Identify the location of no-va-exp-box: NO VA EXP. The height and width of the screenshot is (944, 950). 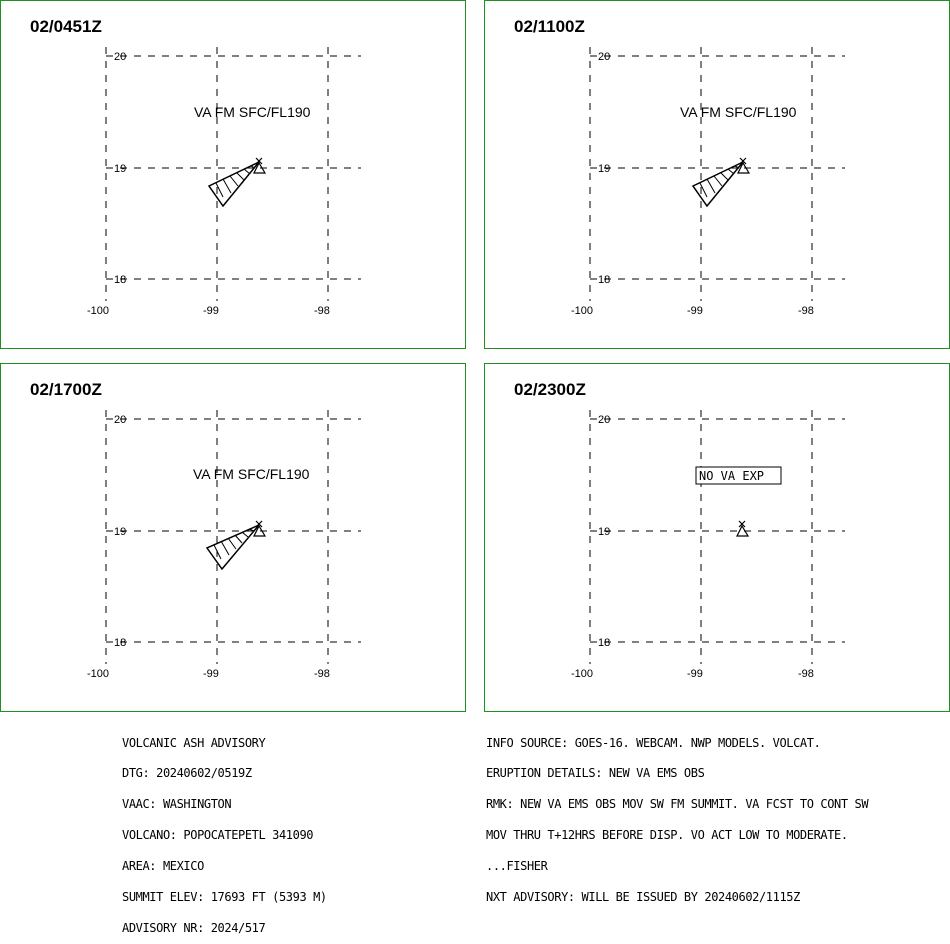
(738, 475).